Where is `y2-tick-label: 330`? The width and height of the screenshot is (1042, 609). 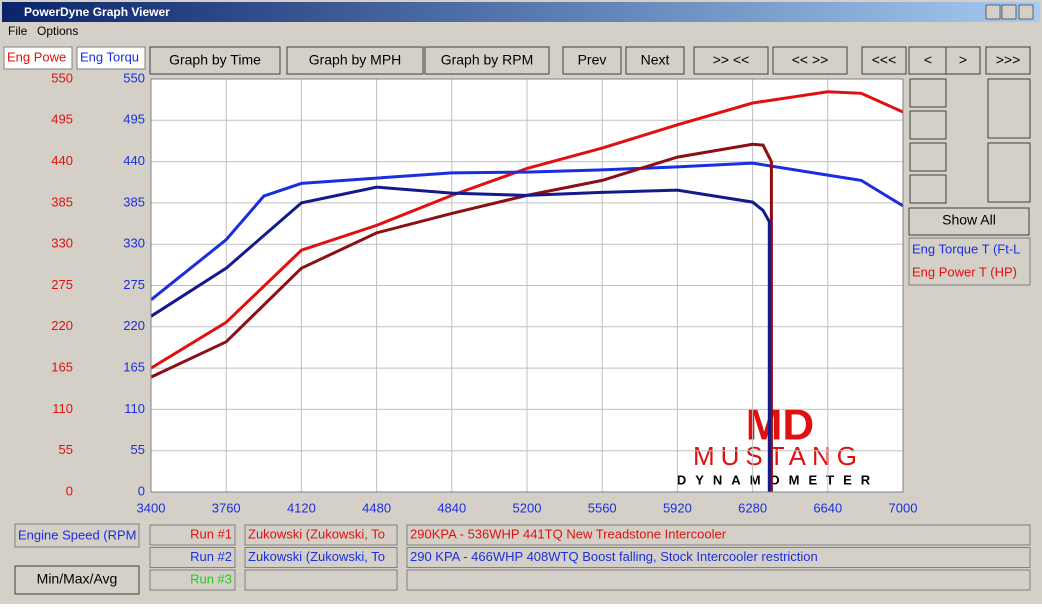
y2-tick-label: 330 is located at coordinates (134, 243).